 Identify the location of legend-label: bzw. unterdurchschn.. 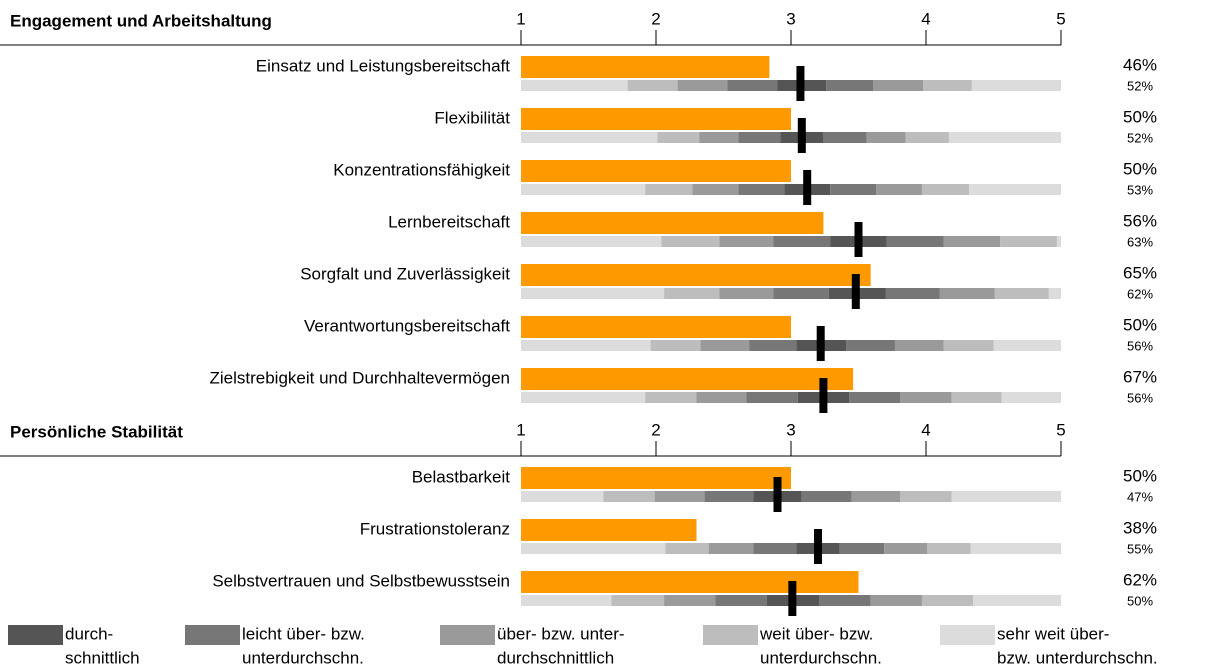
(1077, 657).